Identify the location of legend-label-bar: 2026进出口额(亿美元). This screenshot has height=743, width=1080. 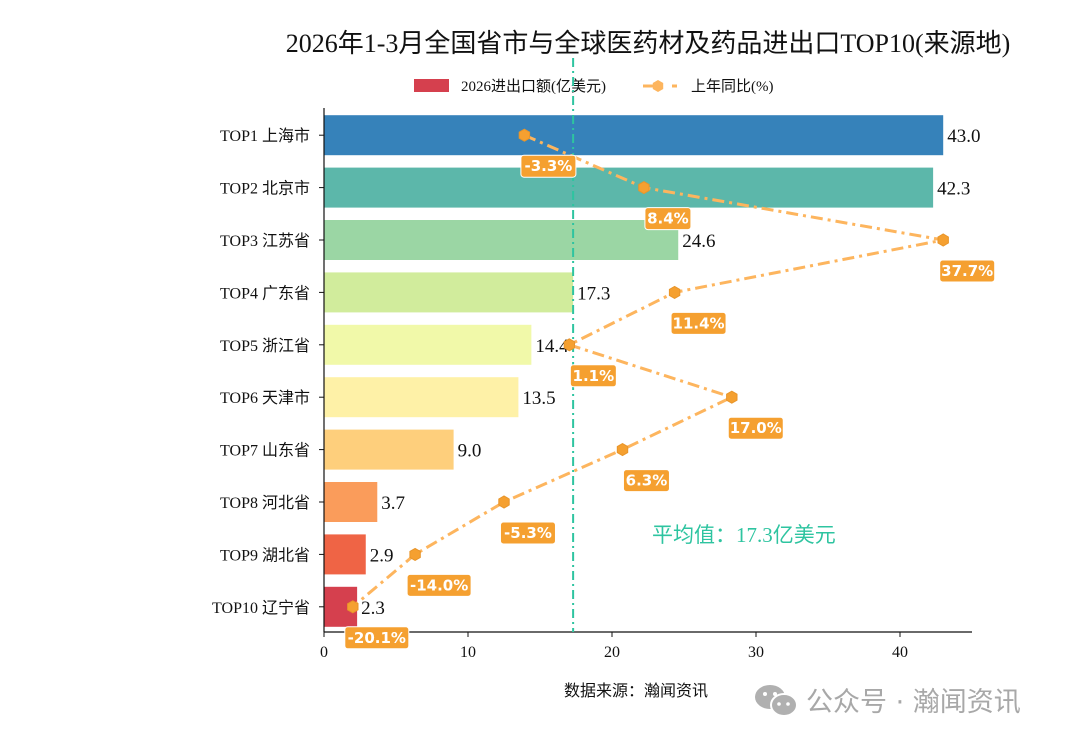
(533, 86).